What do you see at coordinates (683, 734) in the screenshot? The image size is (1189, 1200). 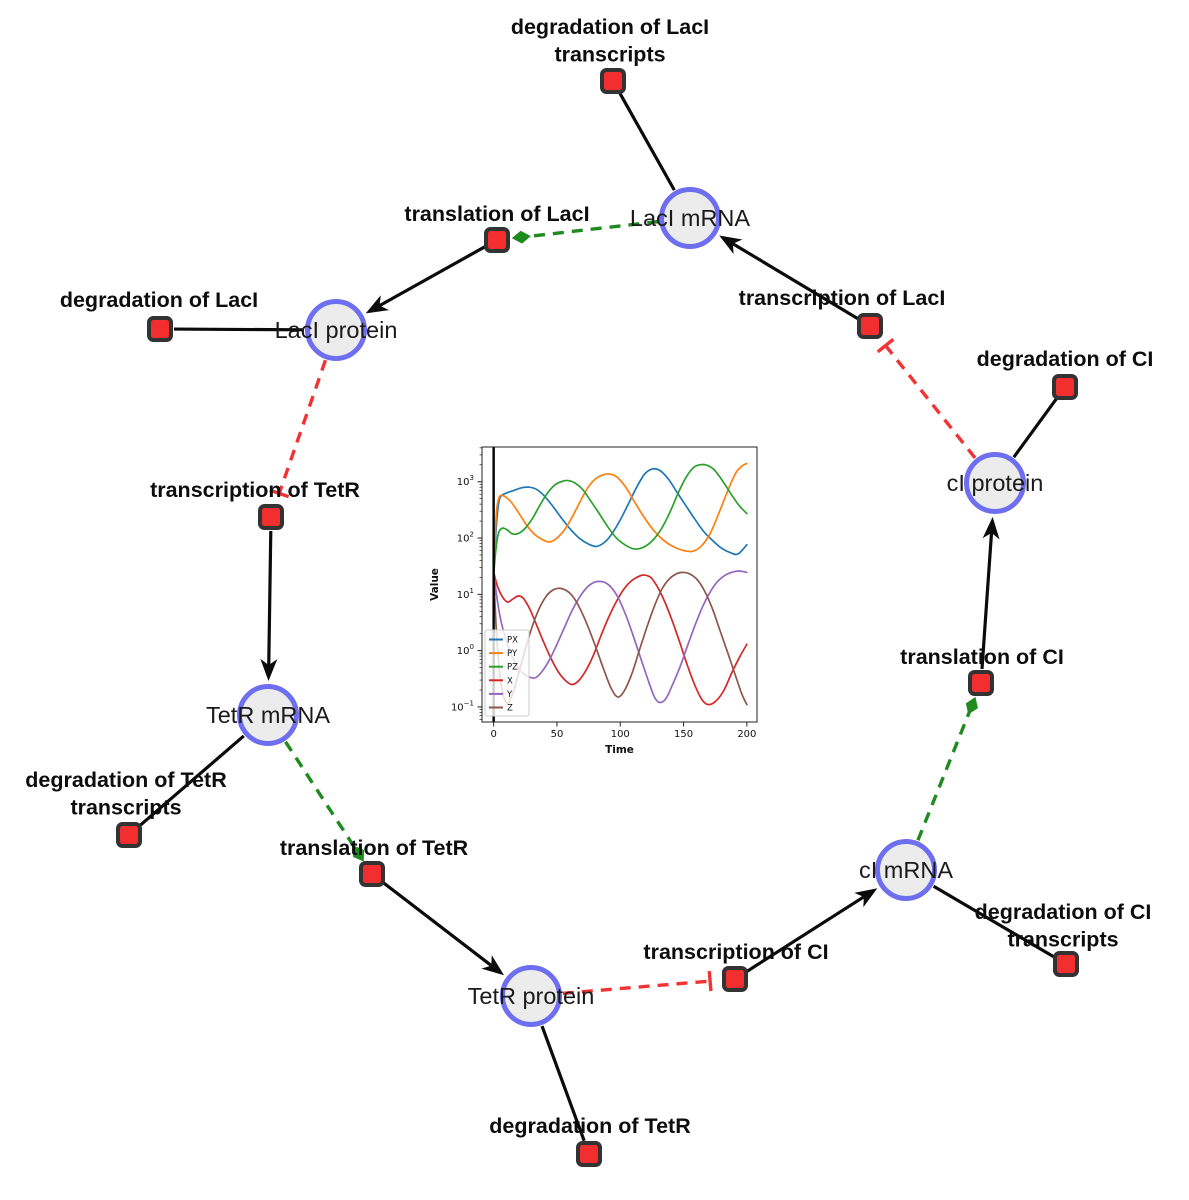 I see `x-tick-label-150: 150` at bounding box center [683, 734].